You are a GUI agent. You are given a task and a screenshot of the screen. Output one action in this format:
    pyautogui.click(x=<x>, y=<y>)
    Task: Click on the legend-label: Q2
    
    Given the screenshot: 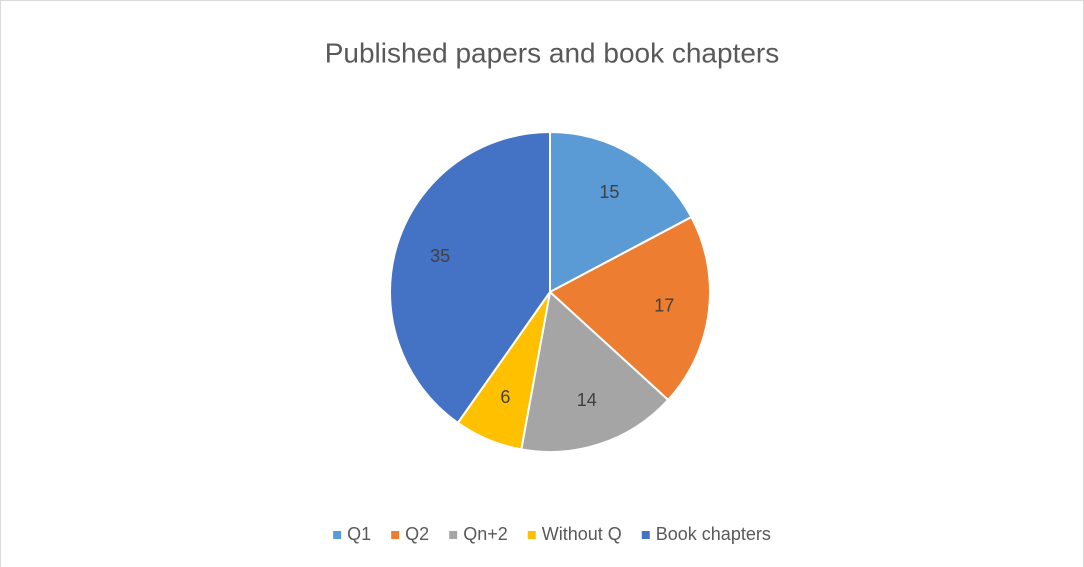 What is the action you would take?
    pyautogui.click(x=417, y=534)
    